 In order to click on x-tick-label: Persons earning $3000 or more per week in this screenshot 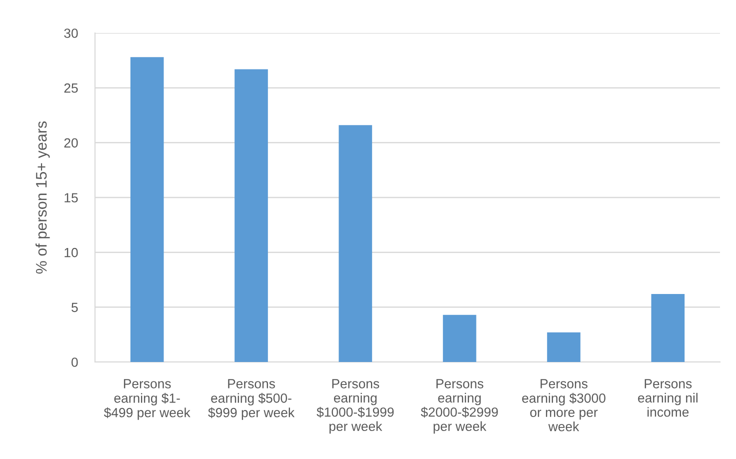, I will do `click(564, 405)`.